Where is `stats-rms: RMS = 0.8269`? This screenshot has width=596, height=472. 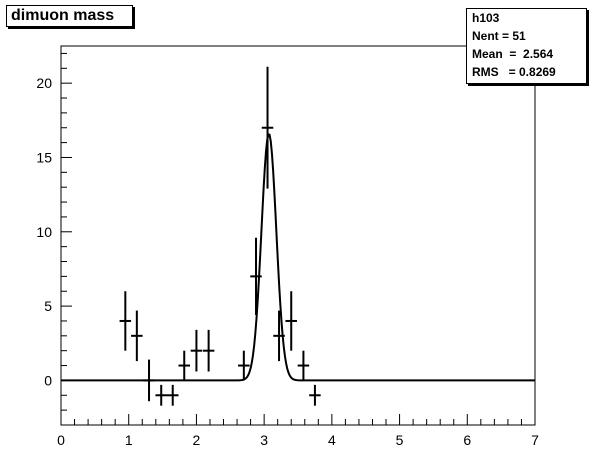 stats-rms: RMS = 0.8269 is located at coordinates (514, 72).